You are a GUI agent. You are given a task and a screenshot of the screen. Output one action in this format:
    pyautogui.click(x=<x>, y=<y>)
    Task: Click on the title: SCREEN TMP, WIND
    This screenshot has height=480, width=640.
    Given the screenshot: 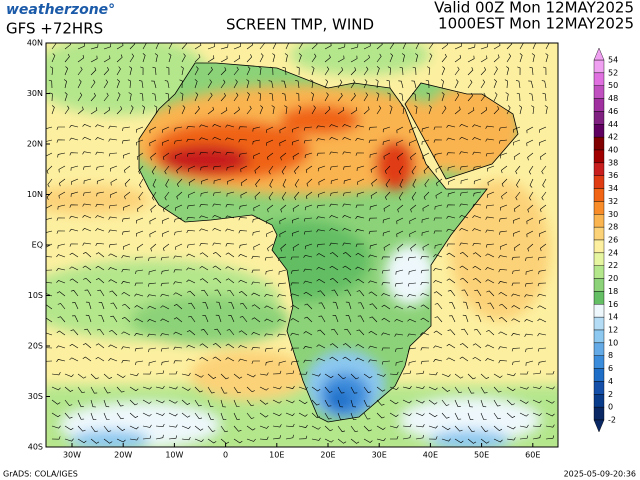 What is the action you would take?
    pyautogui.click(x=300, y=25)
    